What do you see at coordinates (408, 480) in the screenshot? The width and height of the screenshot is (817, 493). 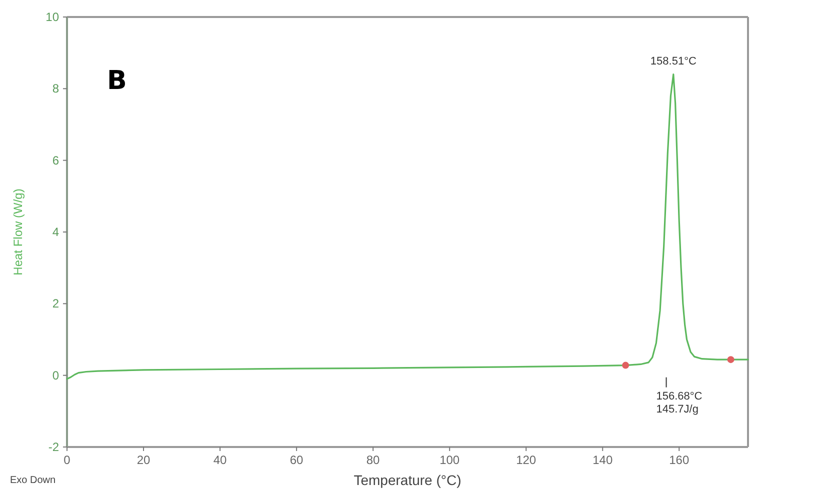 I see `x-axis-title: Temperature (°C)` at bounding box center [408, 480].